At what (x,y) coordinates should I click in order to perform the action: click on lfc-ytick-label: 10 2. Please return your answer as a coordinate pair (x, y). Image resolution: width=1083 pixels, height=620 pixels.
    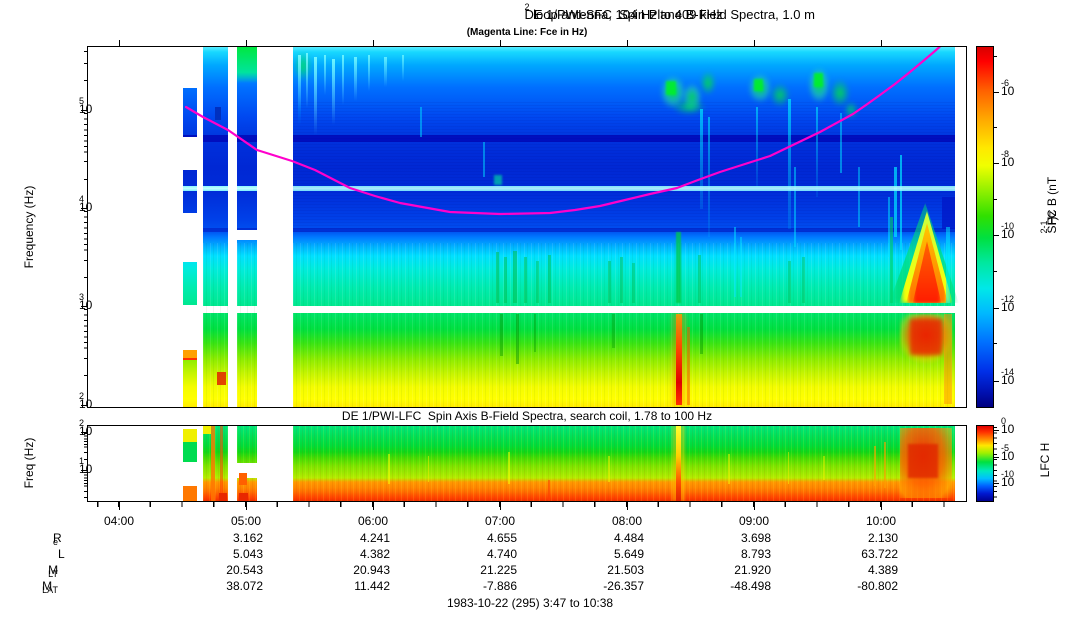
    Looking at the image, I should click on (64, 429).